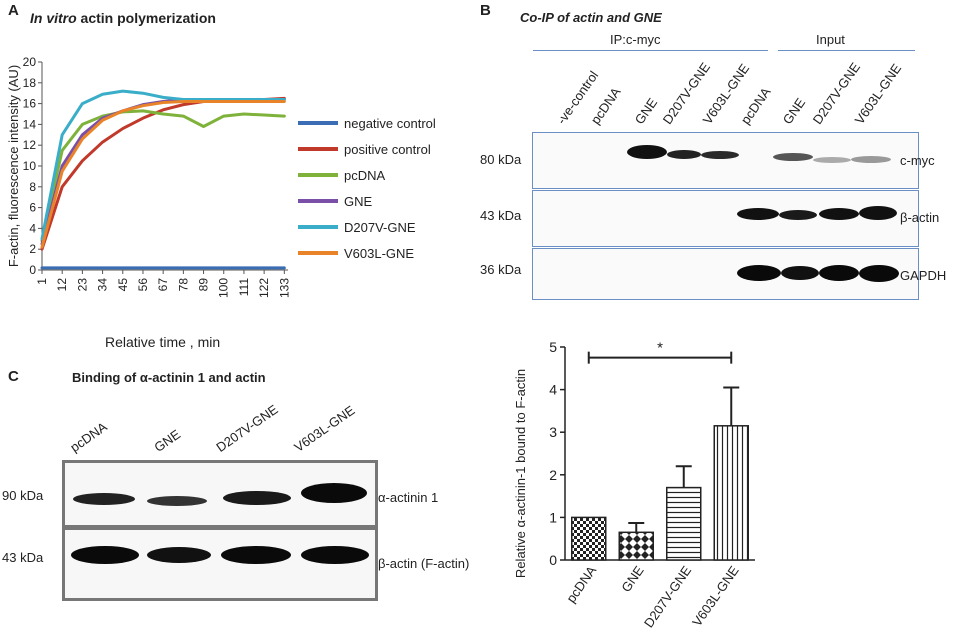  What do you see at coordinates (794, 111) in the screenshot?
I see `b-lane-label: GNE` at bounding box center [794, 111].